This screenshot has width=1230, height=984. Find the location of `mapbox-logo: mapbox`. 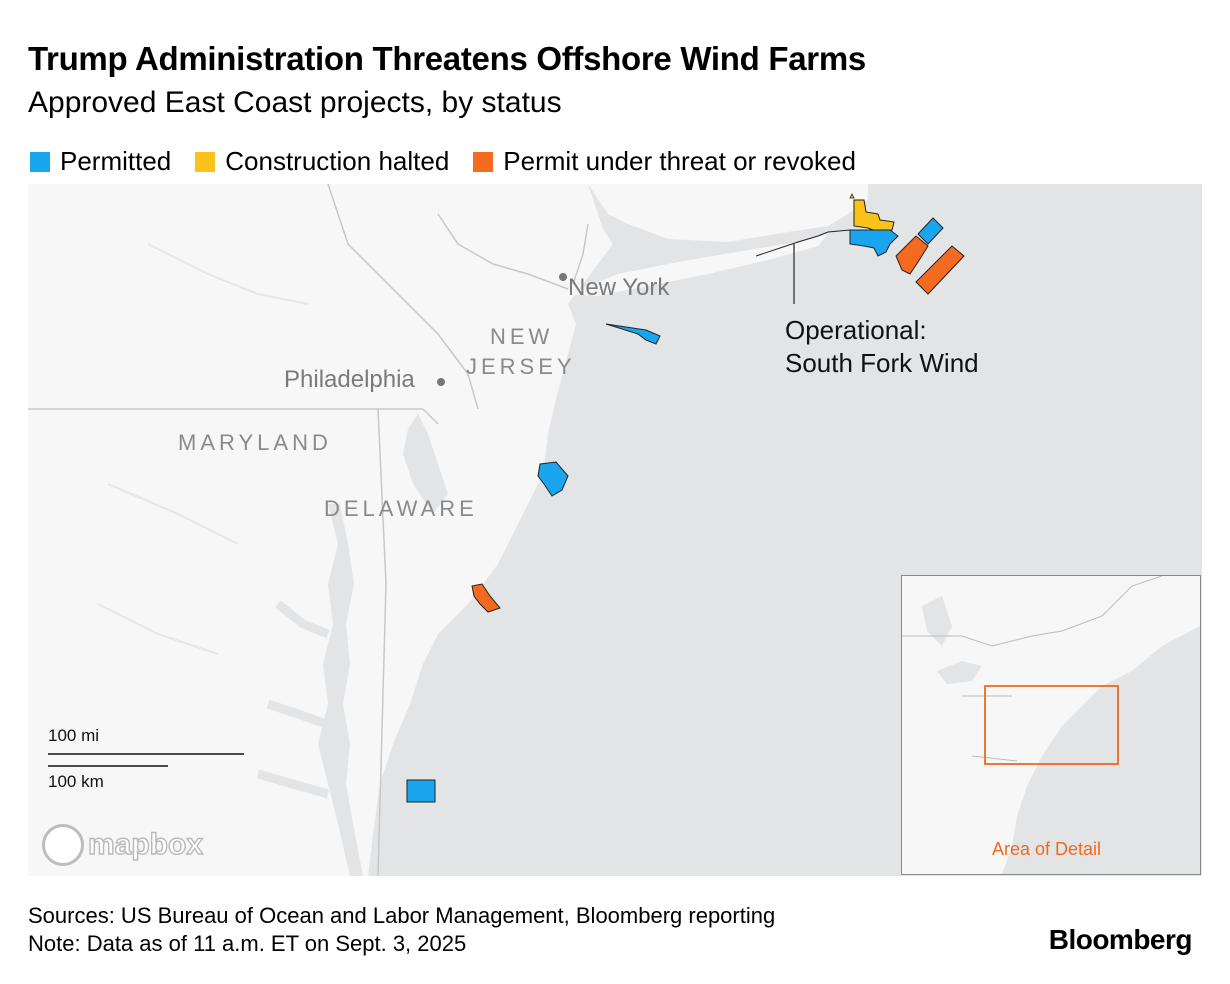

mapbox-logo: mapbox is located at coordinates (123, 845).